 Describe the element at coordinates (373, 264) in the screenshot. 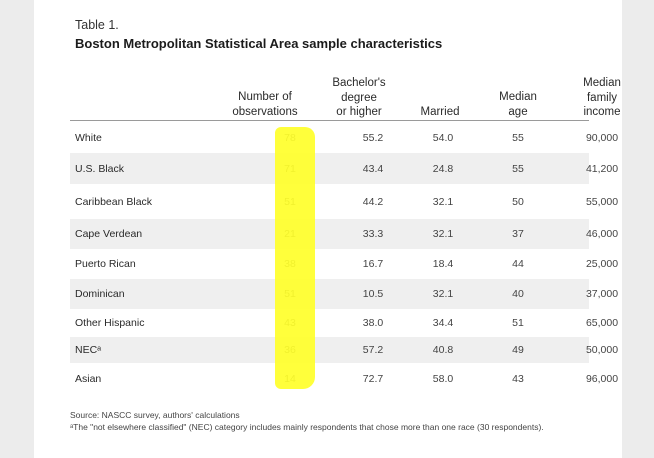

I see `cell-bachelors: 16.7` at that location.